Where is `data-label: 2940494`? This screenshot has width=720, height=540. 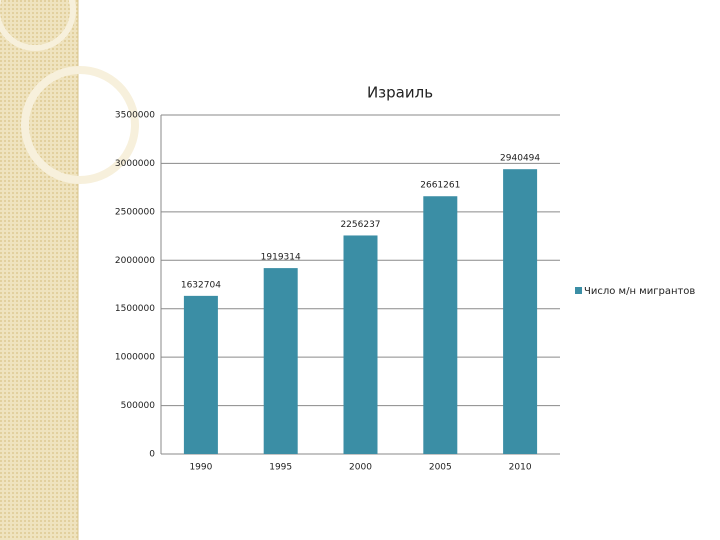
data-label: 2940494 is located at coordinates (520, 159).